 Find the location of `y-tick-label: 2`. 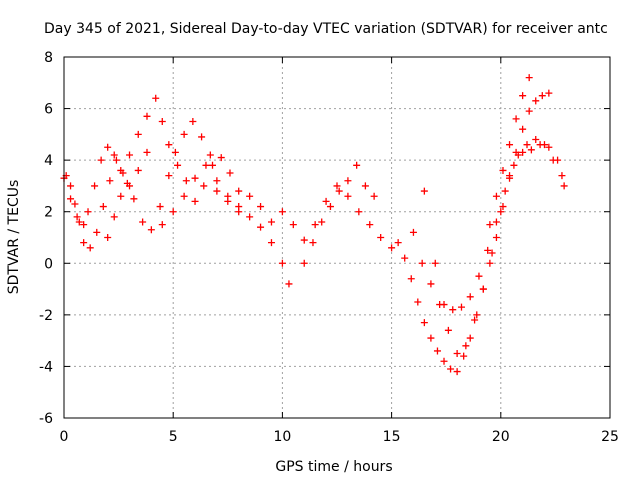

y-tick-label: 2 is located at coordinates (48, 213).